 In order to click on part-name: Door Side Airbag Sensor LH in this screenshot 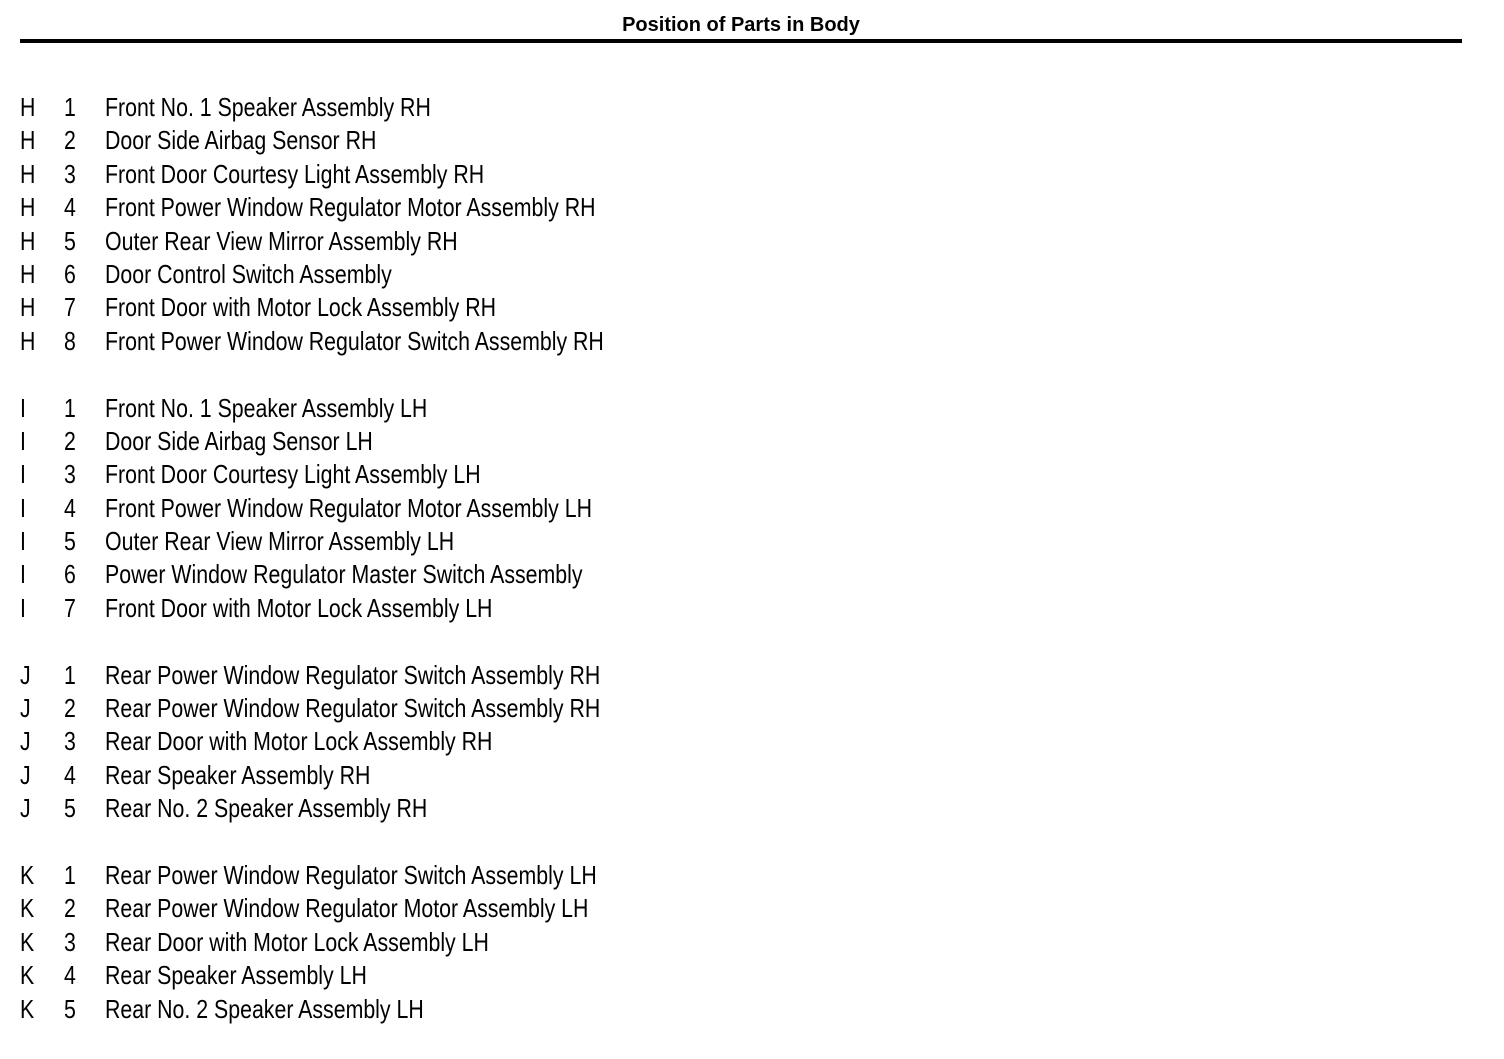, I will do `click(239, 440)`.